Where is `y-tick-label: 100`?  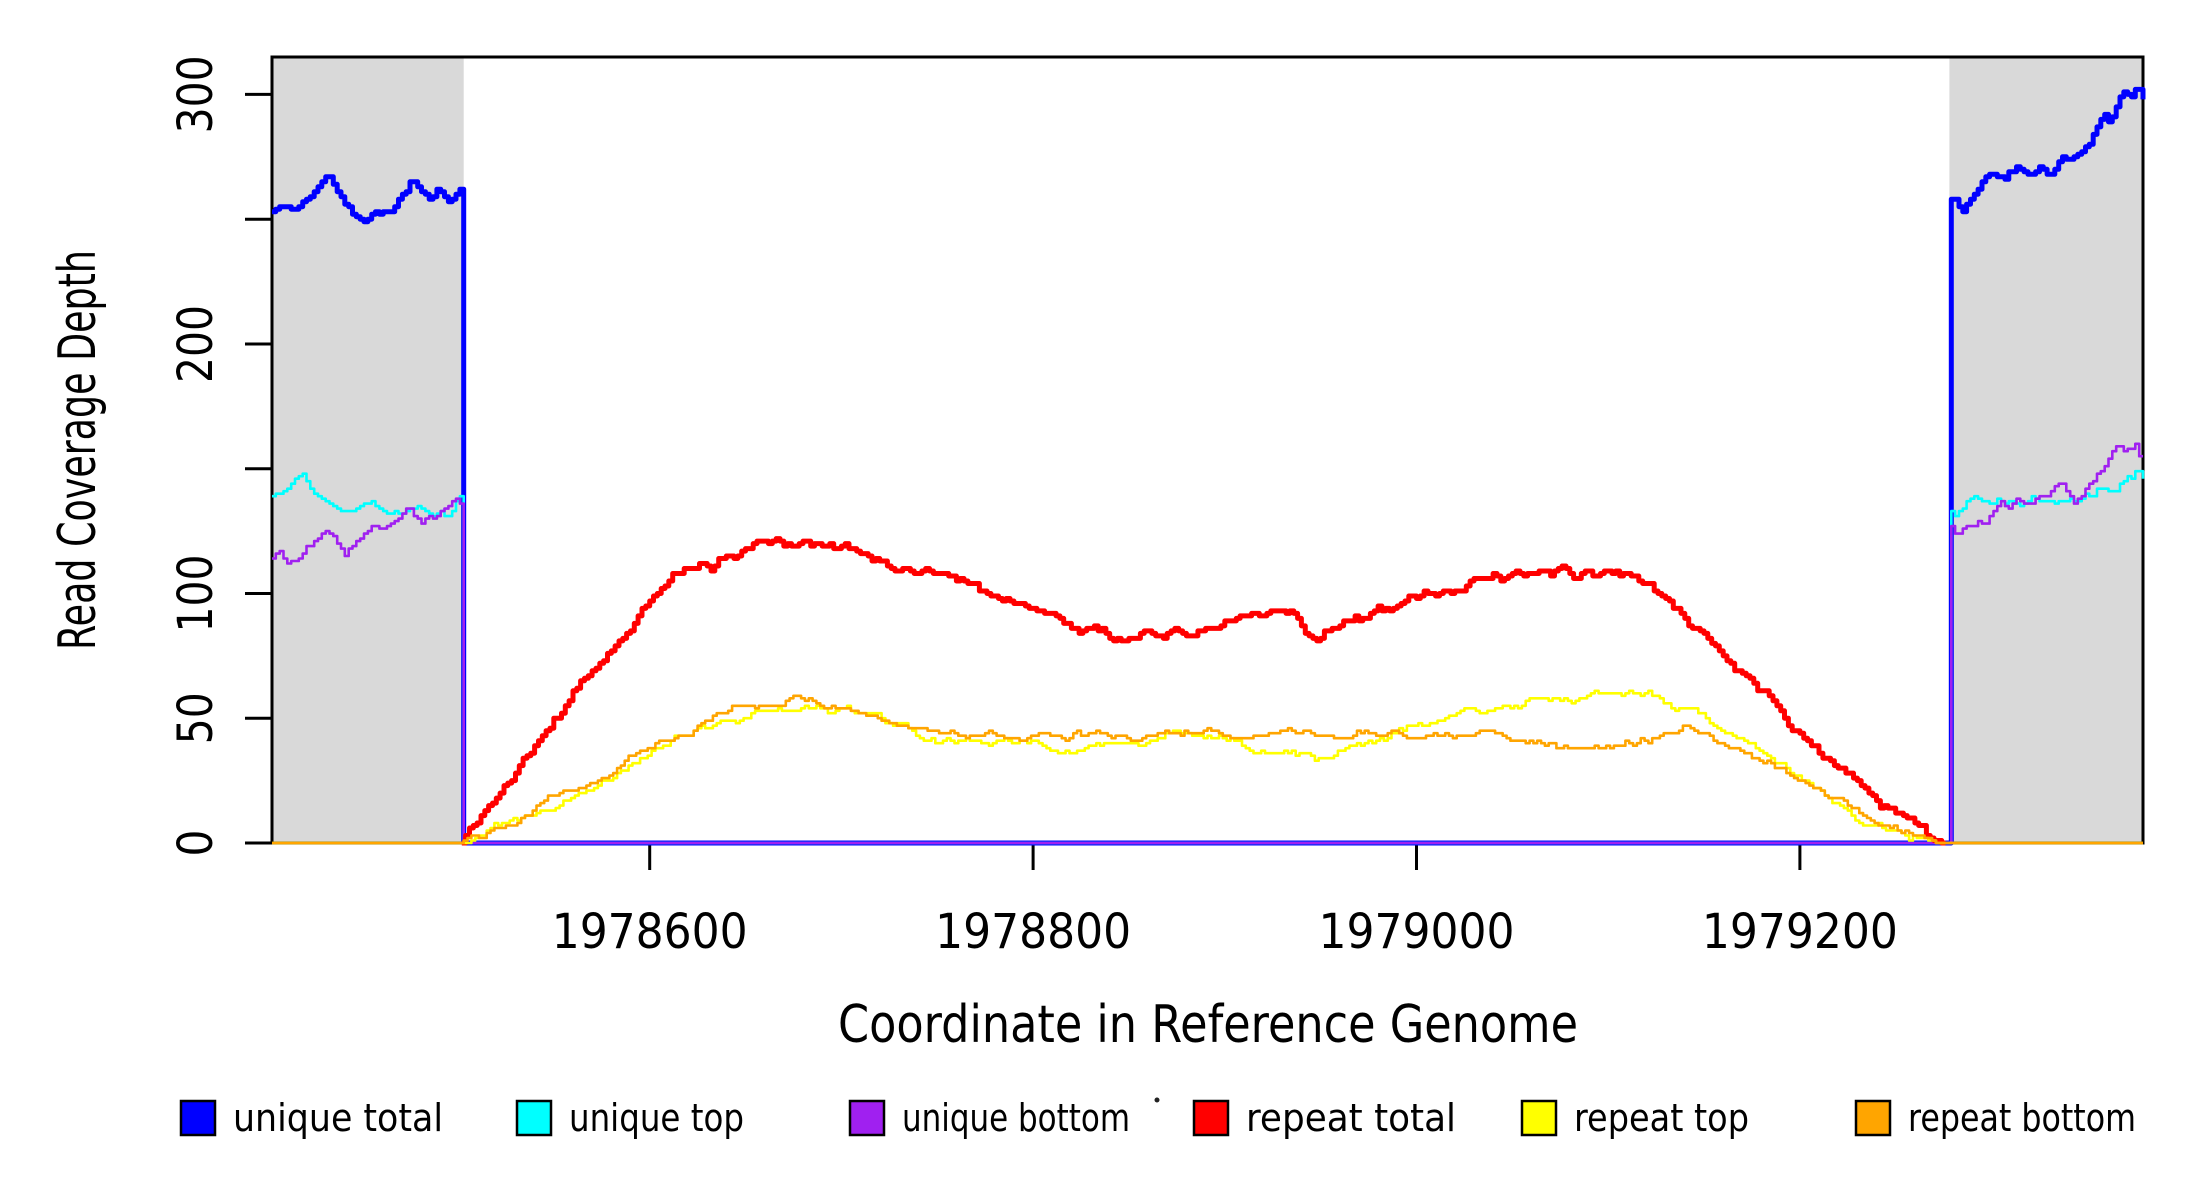 y-tick-label: 100 is located at coordinates (196, 594).